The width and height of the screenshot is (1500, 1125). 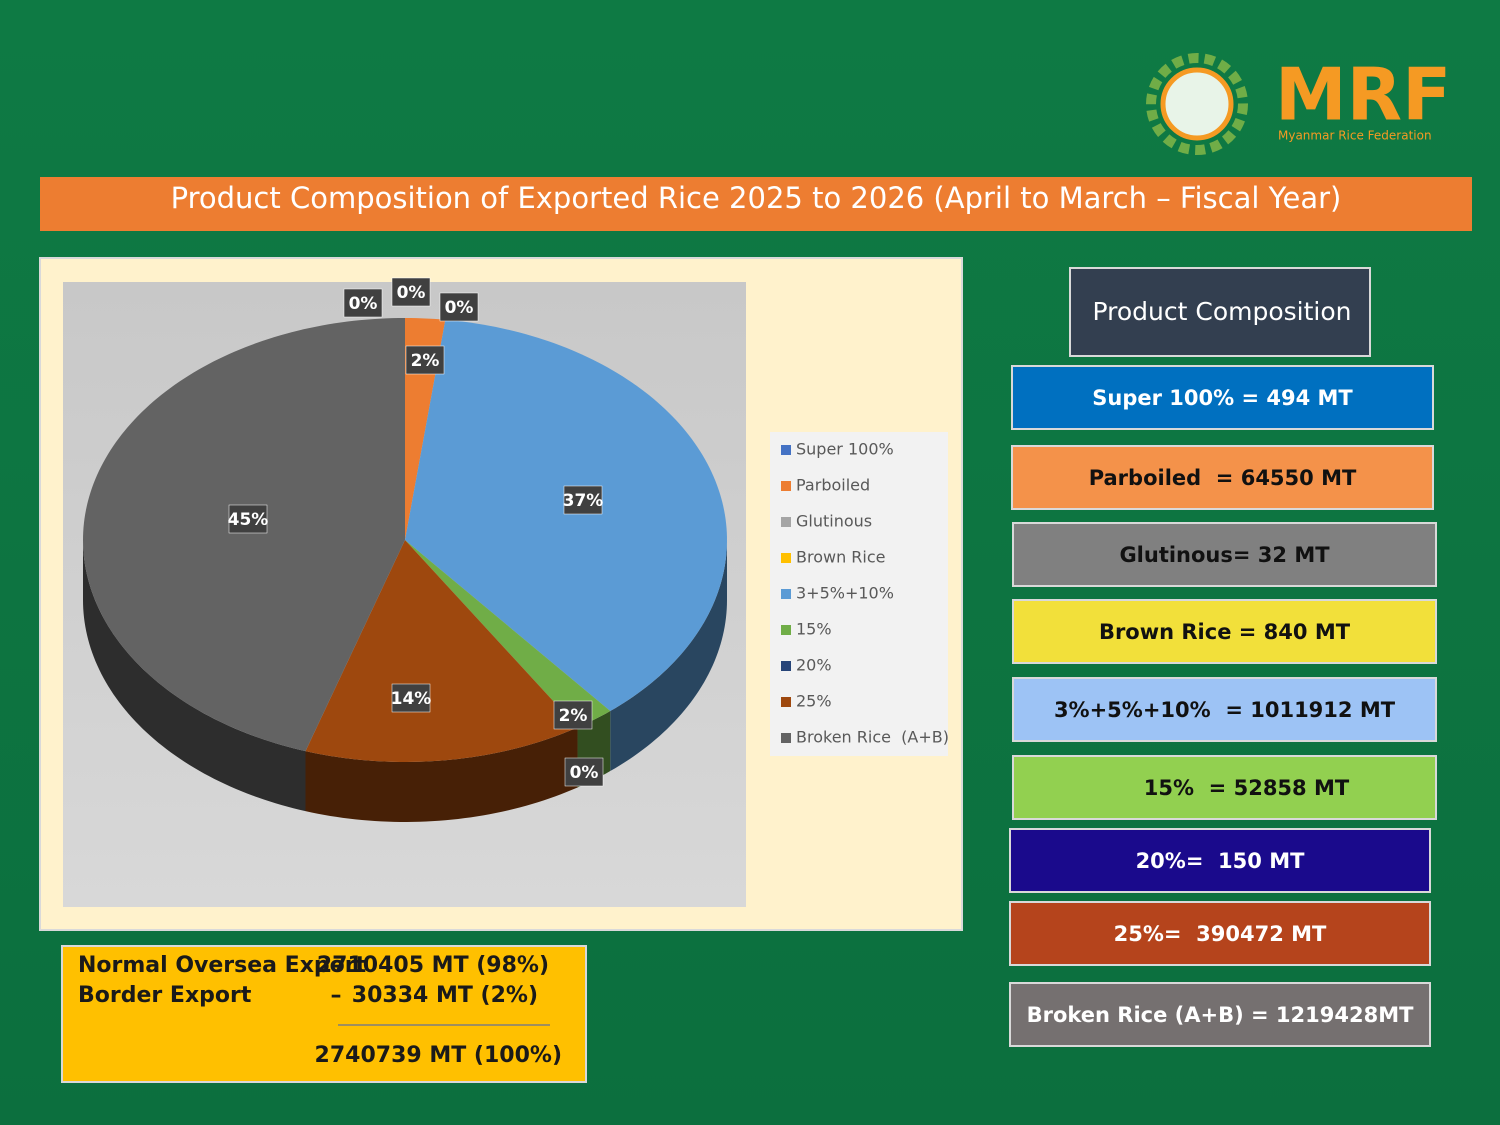 I want to click on legend-label: 3+5%+10%, so click(x=845, y=593).